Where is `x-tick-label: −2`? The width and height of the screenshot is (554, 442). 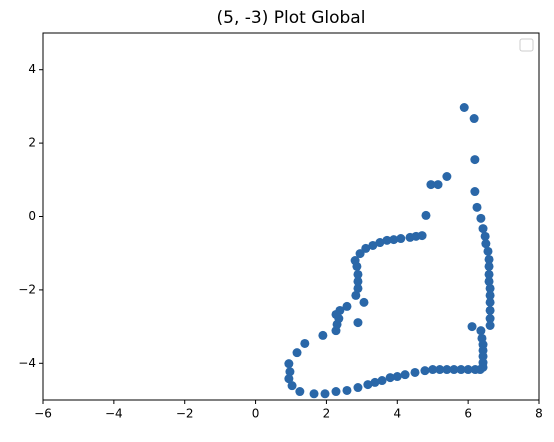
x-tick-label: −2 is located at coordinates (185, 414).